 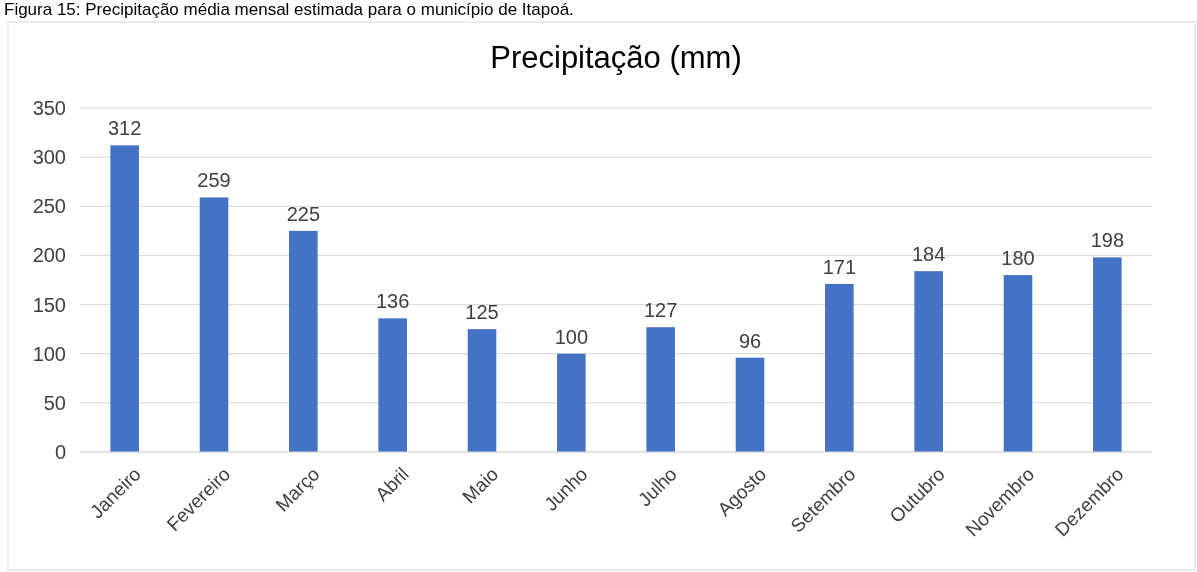 I want to click on y-tick-label: 250, so click(x=49, y=206).